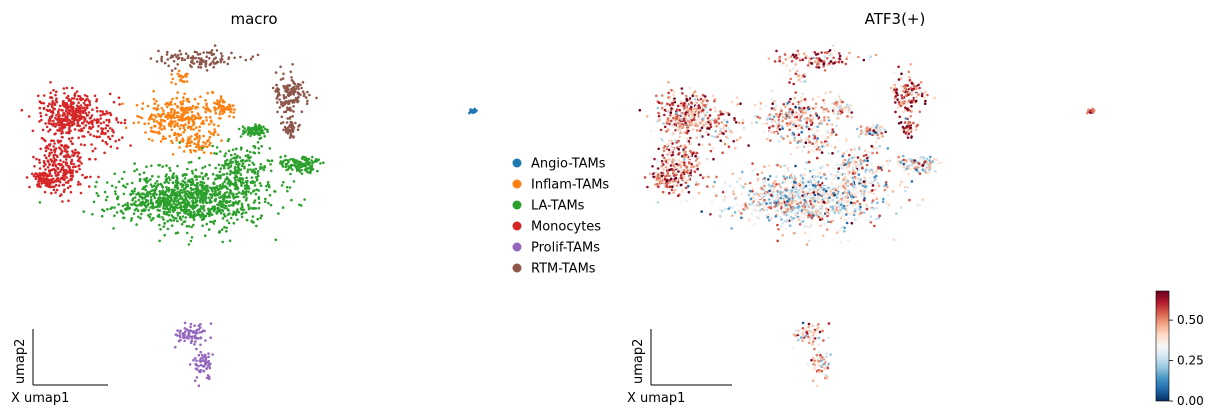  What do you see at coordinates (517, 226) in the screenshot?
I see `legend-marker-monocytes` at bounding box center [517, 226].